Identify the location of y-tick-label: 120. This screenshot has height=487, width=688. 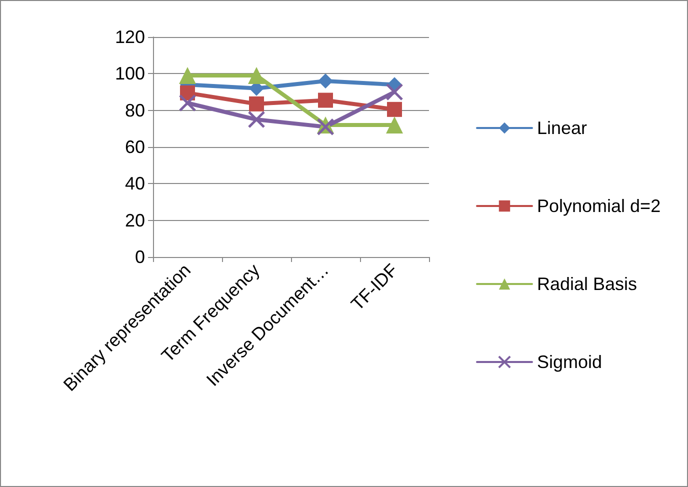
(129, 37).